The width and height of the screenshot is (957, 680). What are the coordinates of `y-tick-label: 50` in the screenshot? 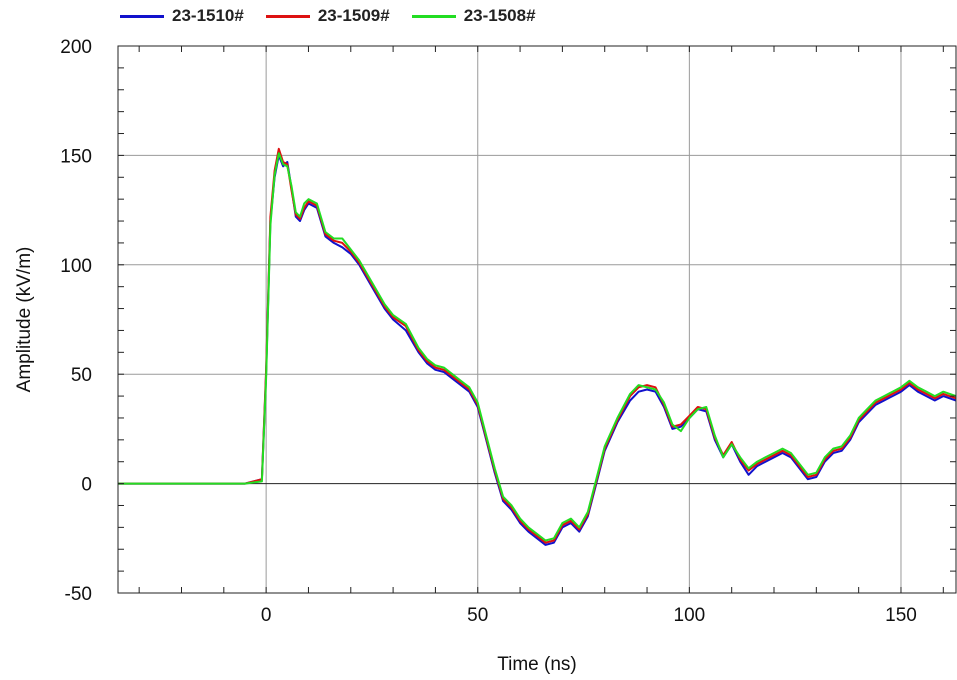 It's located at (81, 375).